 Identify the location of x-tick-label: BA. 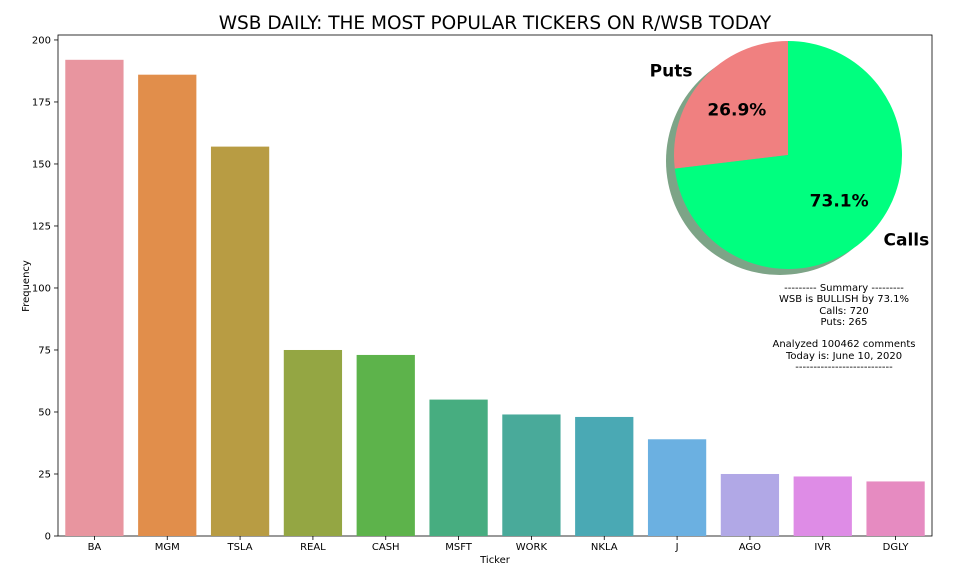
(95, 547).